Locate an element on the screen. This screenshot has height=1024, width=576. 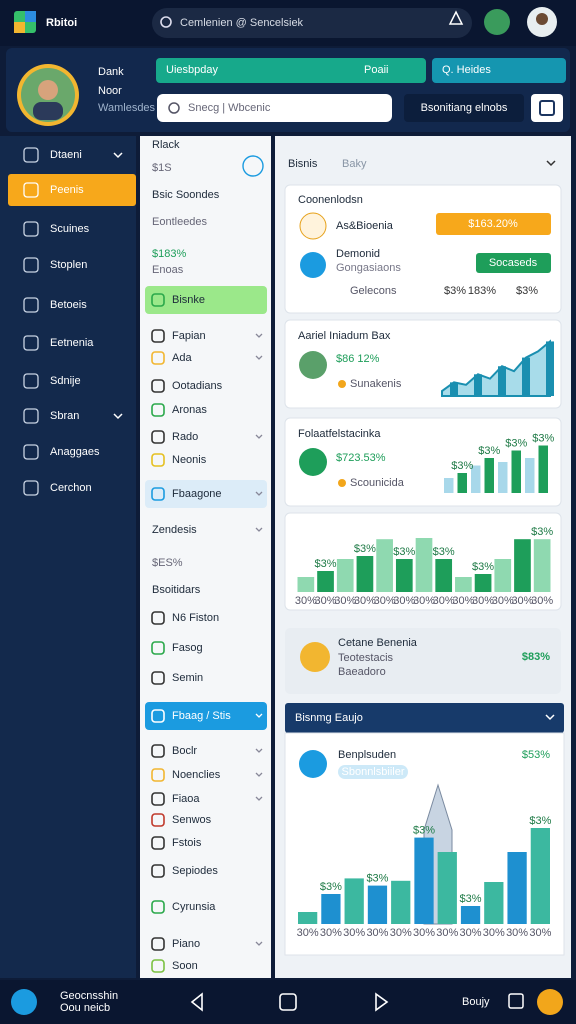
header-button is located at coordinates (464, 108).